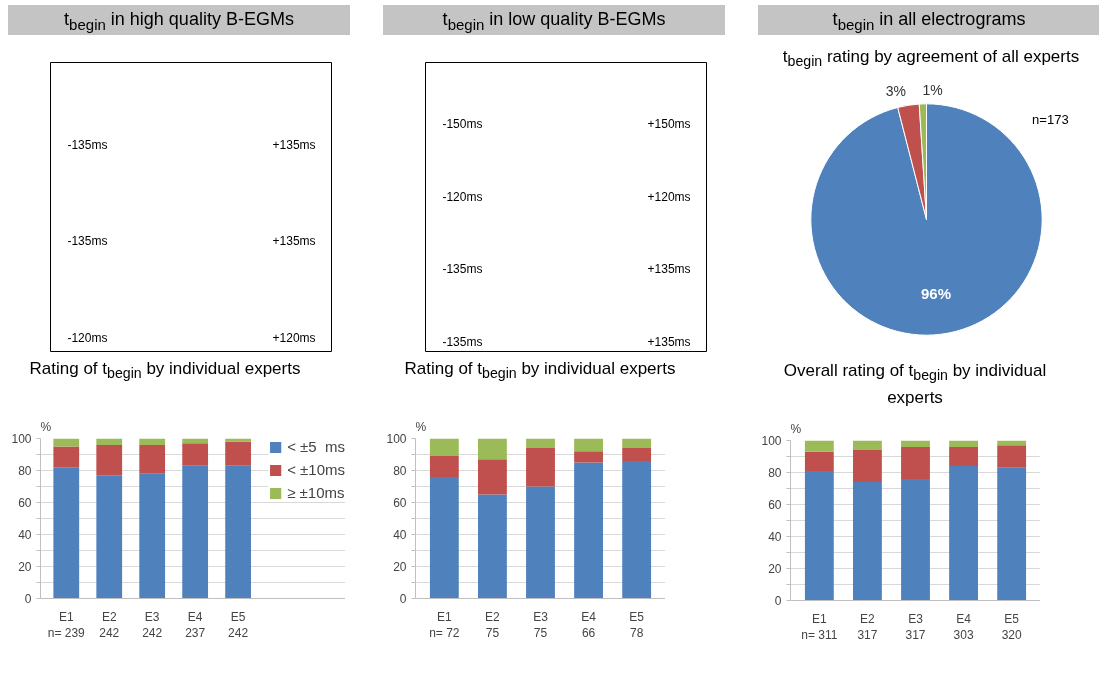  I want to click on x-tick-label: E1 n= 72, so click(444, 625).